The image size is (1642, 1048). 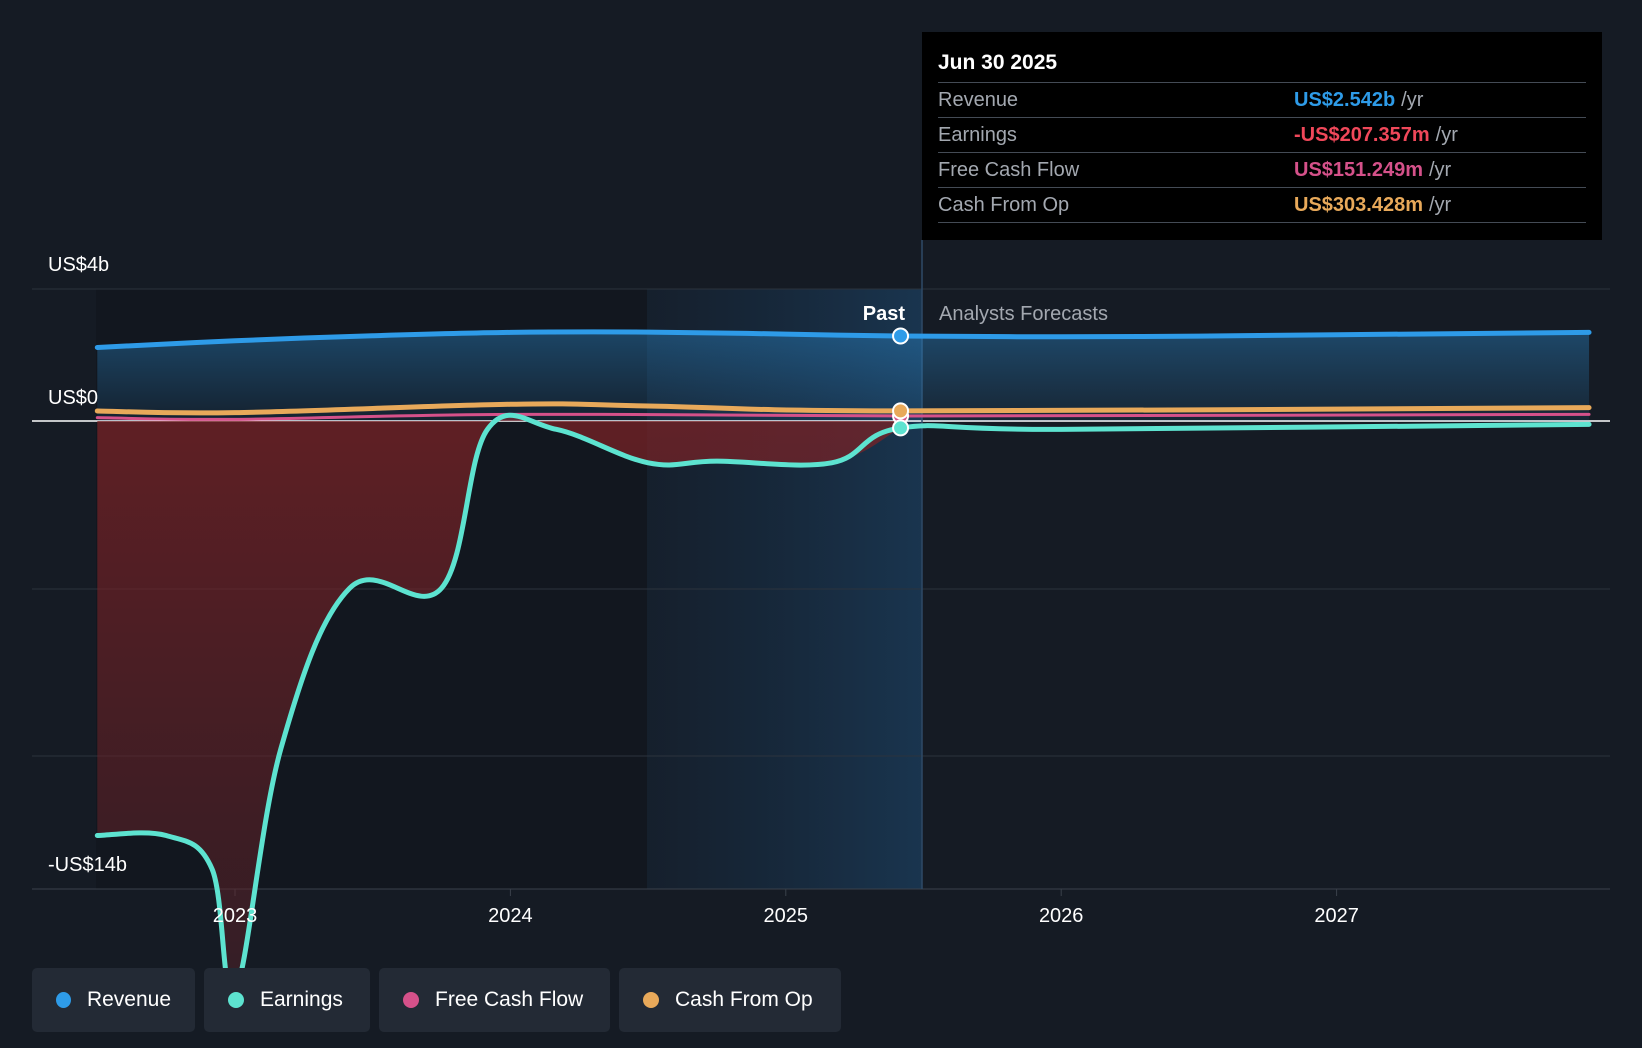 I want to click on x-tick-label: 2024, so click(x=510, y=916).